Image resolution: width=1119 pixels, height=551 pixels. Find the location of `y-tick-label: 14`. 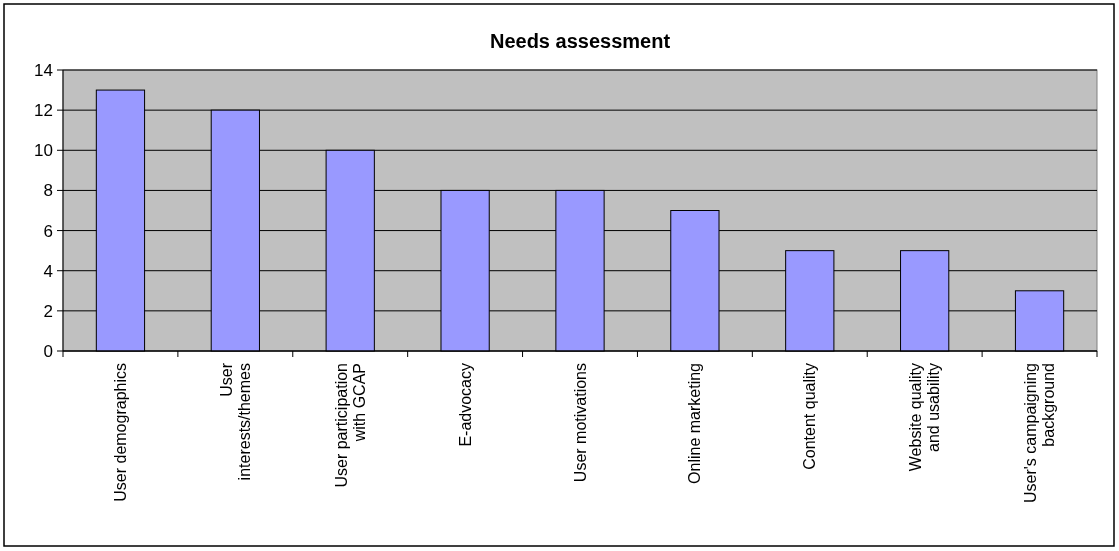

y-tick-label: 14 is located at coordinates (43, 70).